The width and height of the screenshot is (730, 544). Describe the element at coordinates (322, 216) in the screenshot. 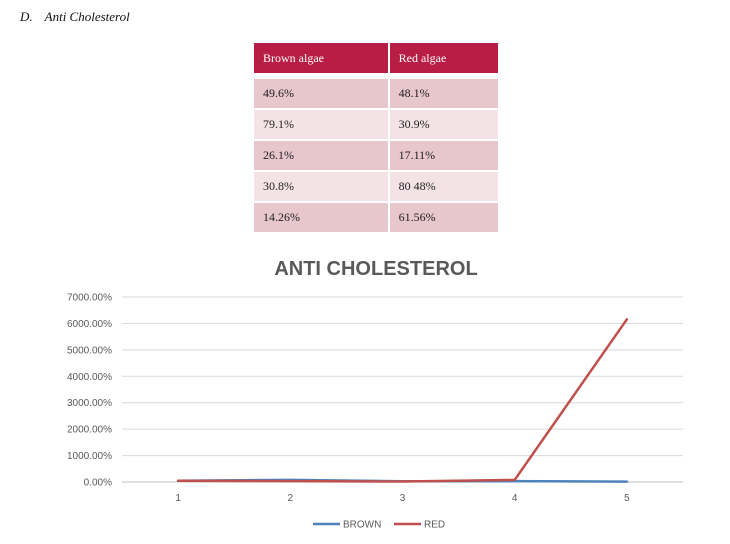

I see `cell-brown: 14.26%` at that location.